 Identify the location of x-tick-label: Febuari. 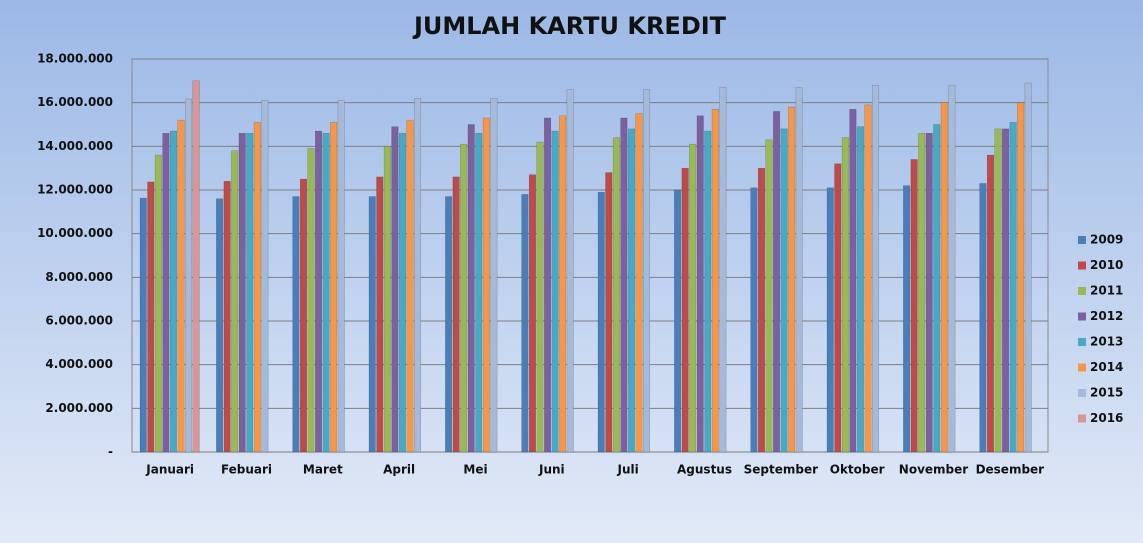
(246, 470).